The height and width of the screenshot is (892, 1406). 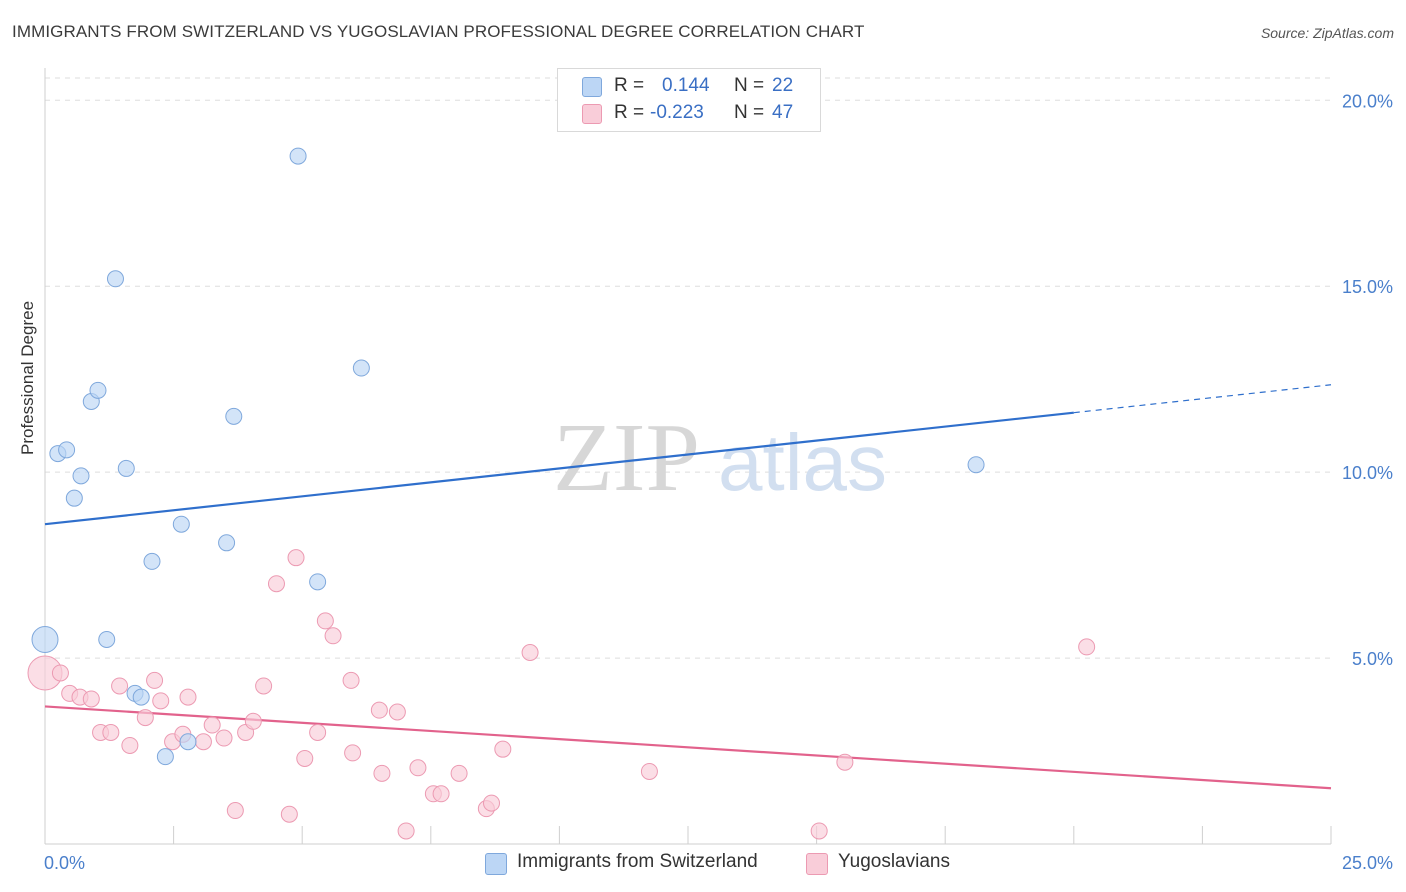 What do you see at coordinates (802, 462) in the screenshot?
I see `watermark-atlas: atlas` at bounding box center [802, 462].